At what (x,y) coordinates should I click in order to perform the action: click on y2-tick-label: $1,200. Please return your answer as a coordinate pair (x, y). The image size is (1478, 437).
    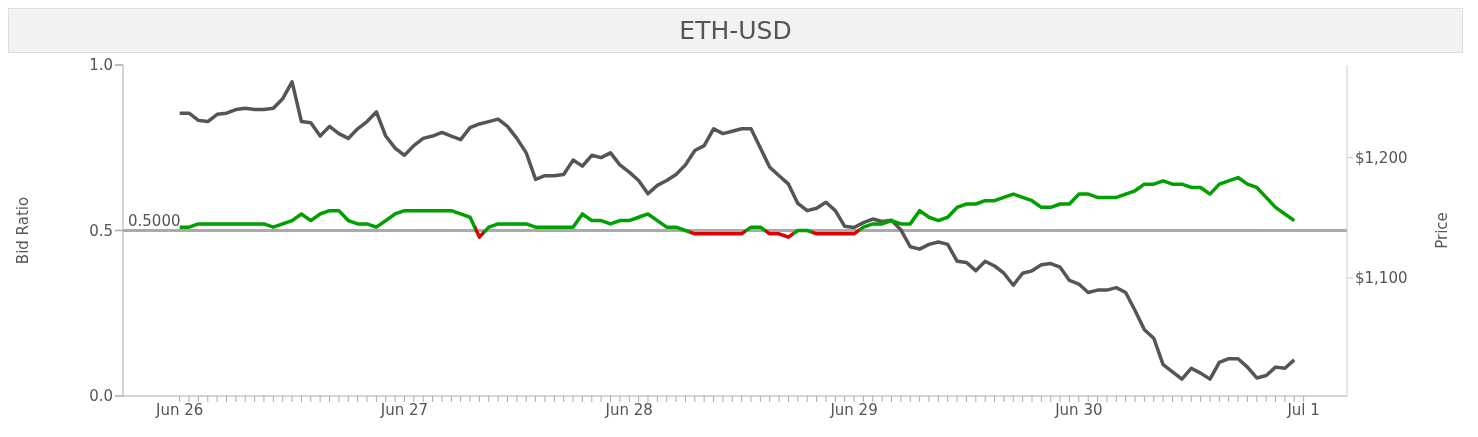
    Looking at the image, I should click on (1381, 158).